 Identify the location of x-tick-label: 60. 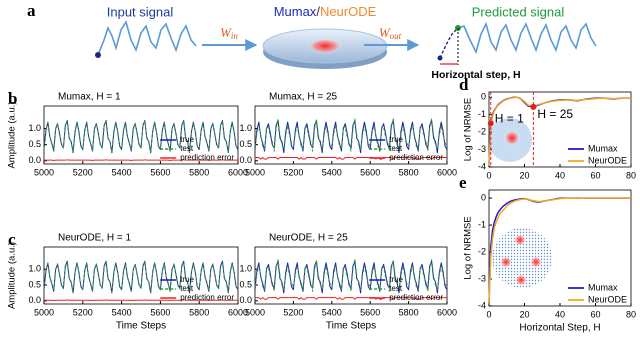
(595, 175).